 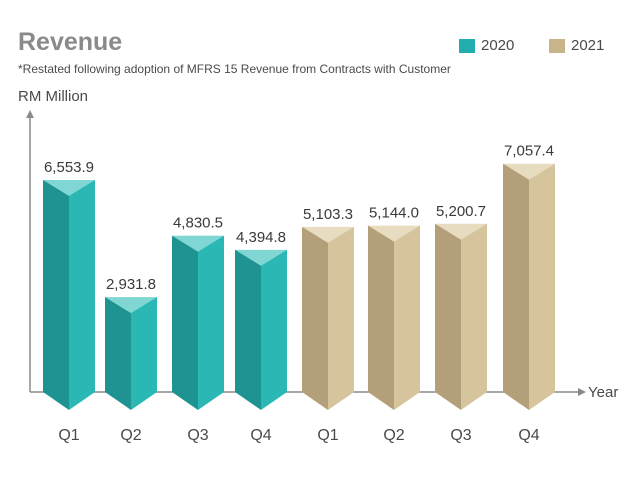 What do you see at coordinates (516, 286) in the screenshot?
I see `bar-8-left-face` at bounding box center [516, 286].